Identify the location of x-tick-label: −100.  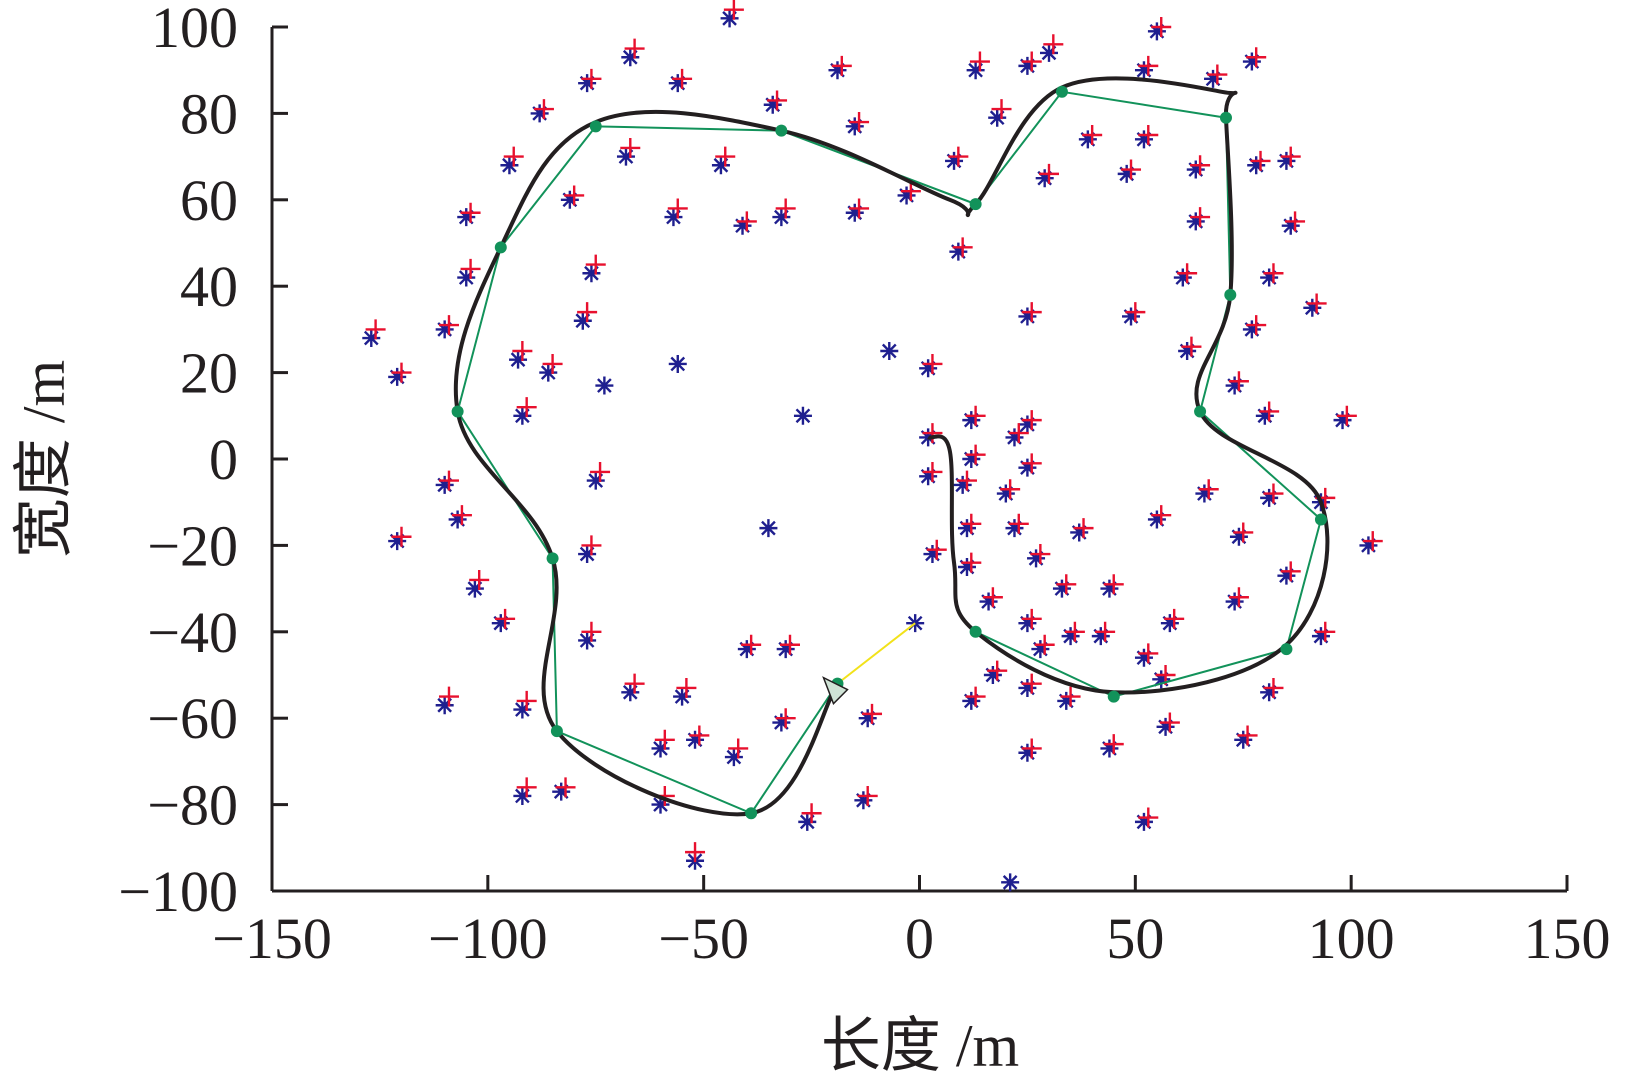
(488, 938).